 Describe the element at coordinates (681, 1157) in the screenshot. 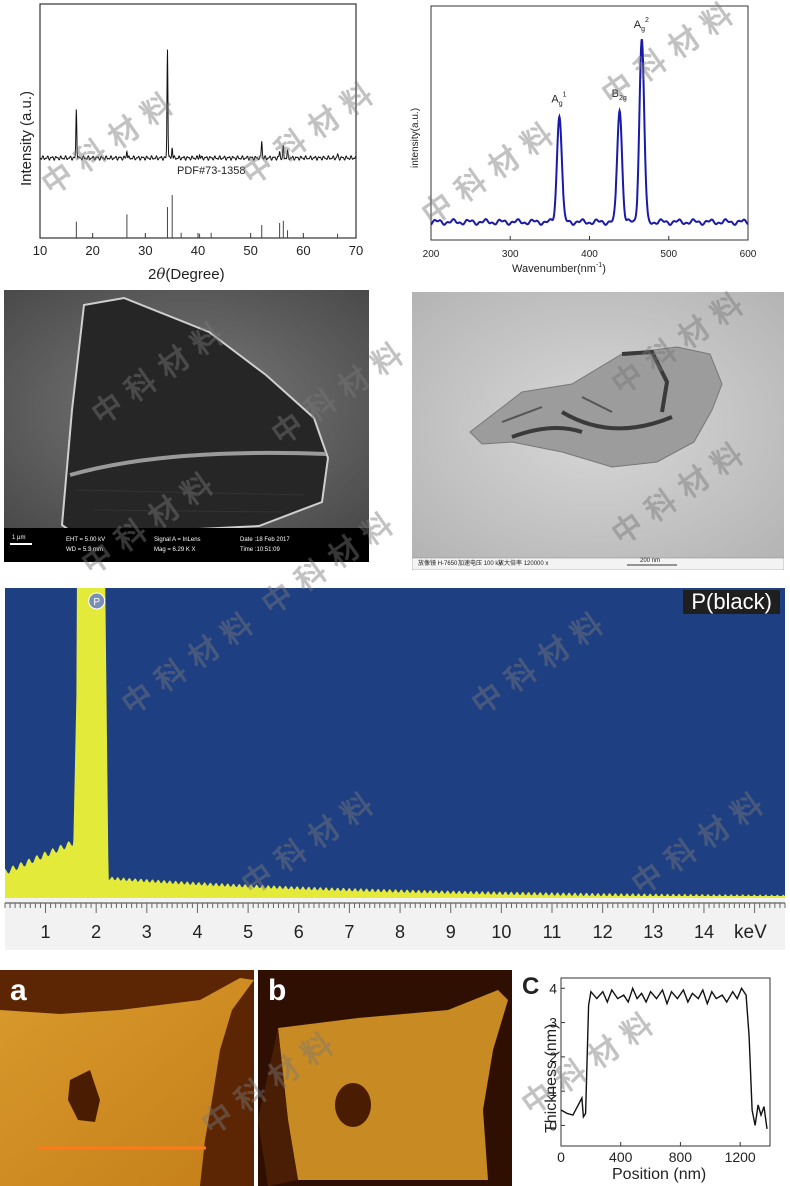

I see `afm-xtick-label: 800` at that location.